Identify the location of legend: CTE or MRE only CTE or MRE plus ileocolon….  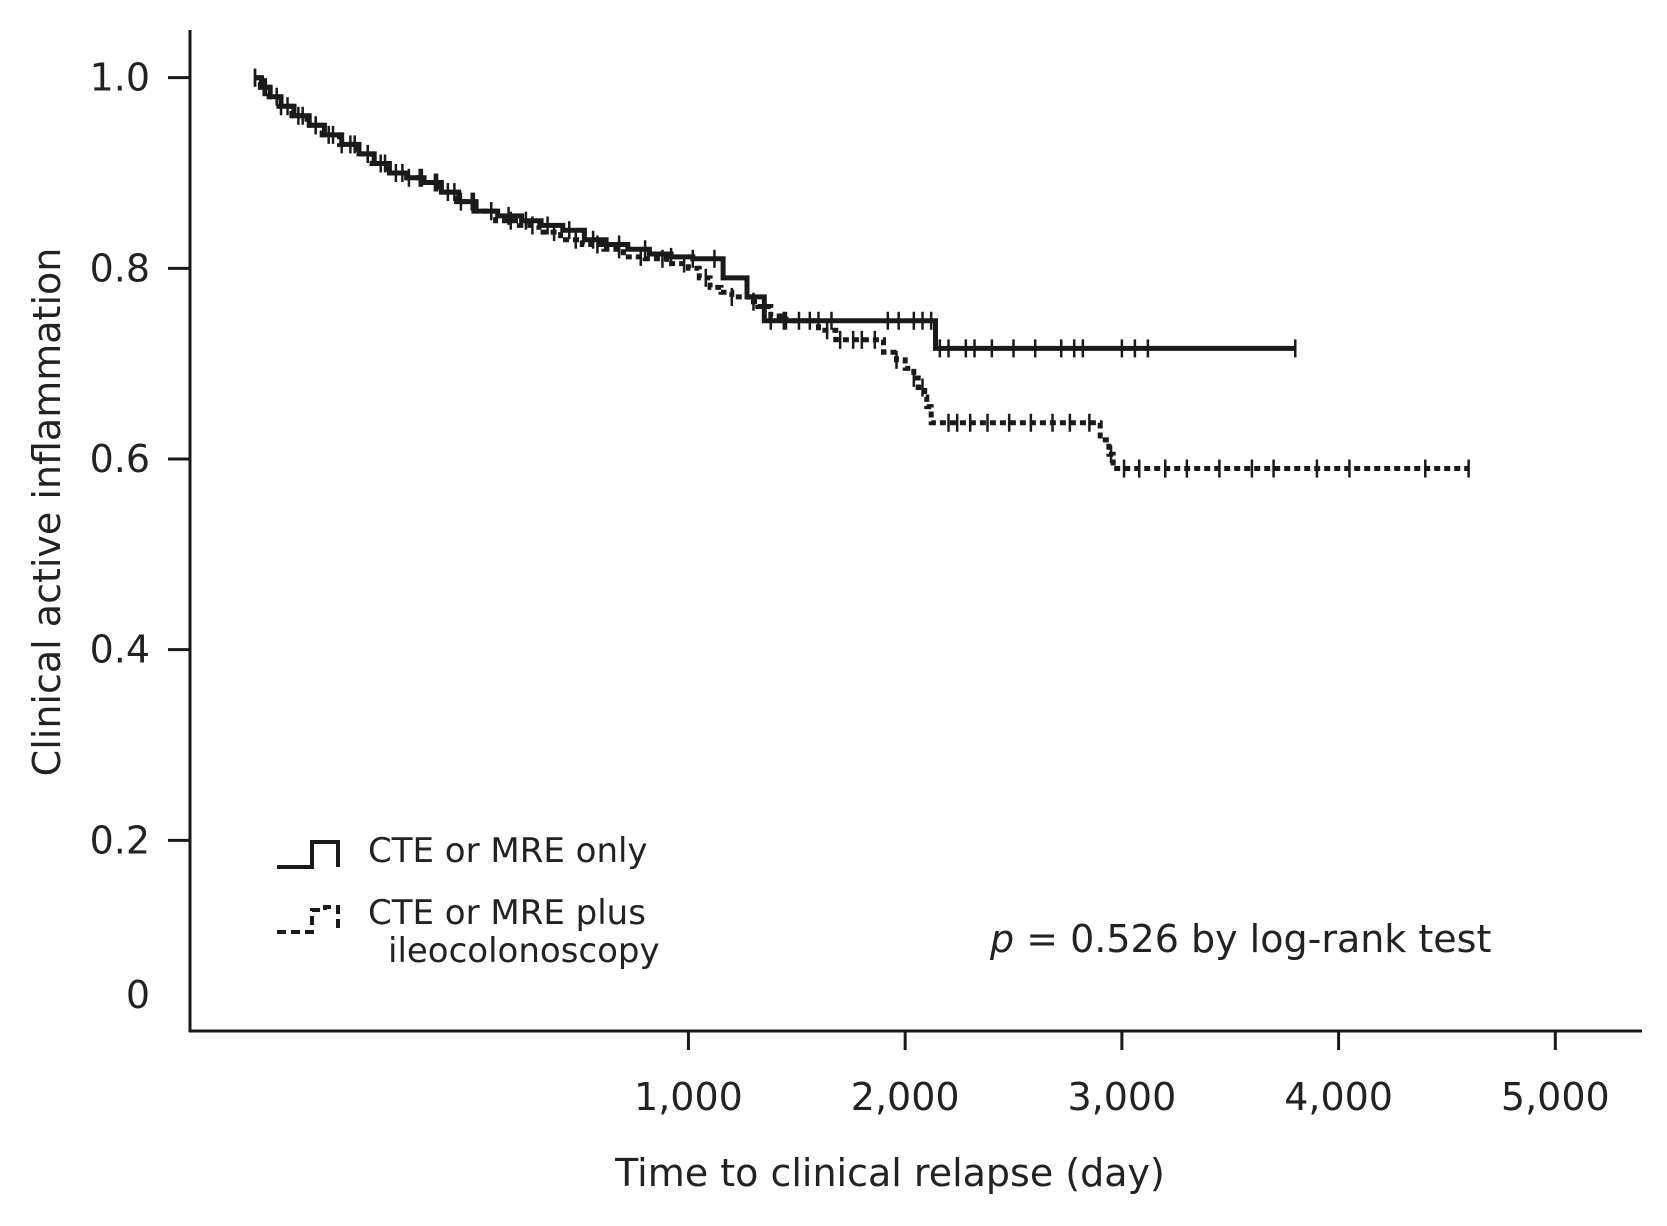
(468, 901).